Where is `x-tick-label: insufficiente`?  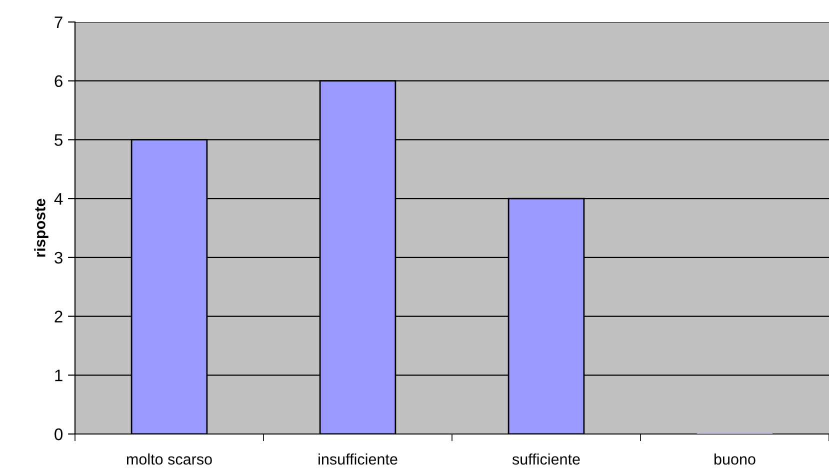
x-tick-label: insufficiente is located at coordinates (358, 459).